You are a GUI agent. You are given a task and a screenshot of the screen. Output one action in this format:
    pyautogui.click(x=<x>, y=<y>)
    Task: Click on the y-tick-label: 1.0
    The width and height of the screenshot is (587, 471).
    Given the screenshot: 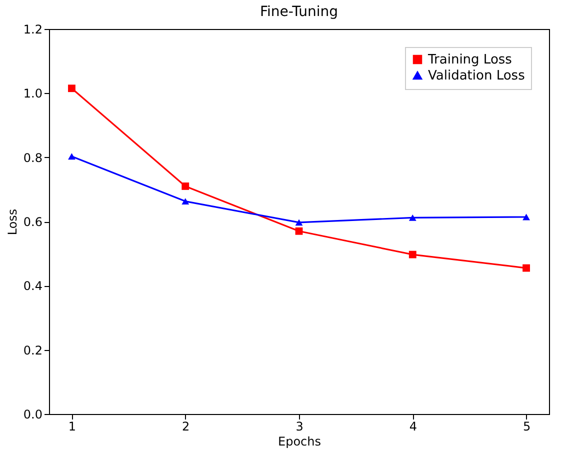 What is the action you would take?
    pyautogui.click(x=32, y=93)
    